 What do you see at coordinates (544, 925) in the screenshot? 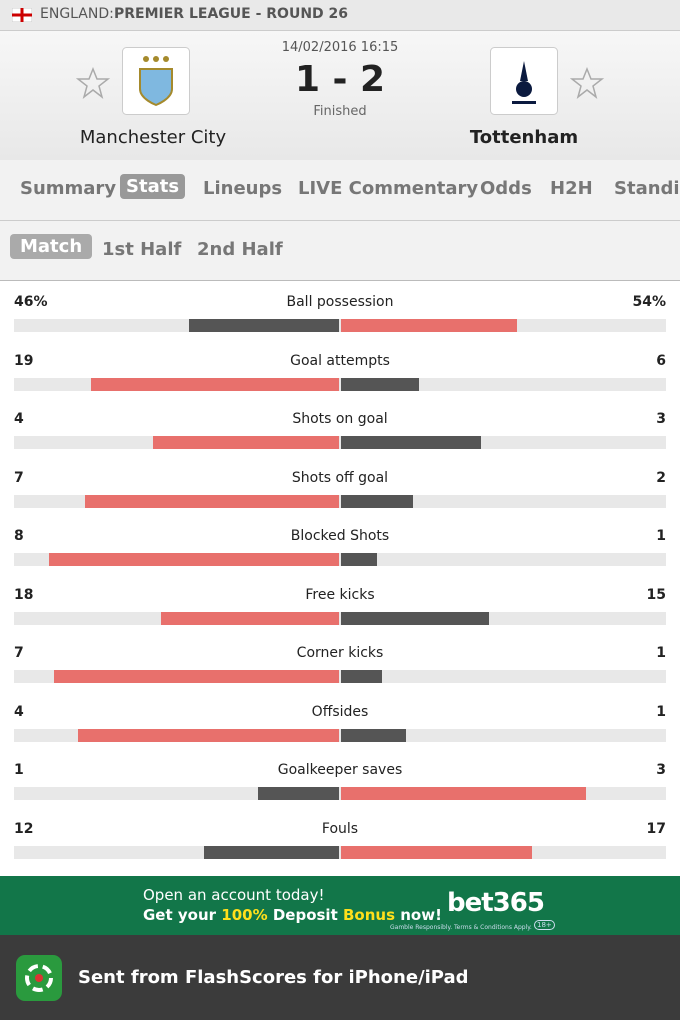
I see `ad-age: 18+` at bounding box center [544, 925].